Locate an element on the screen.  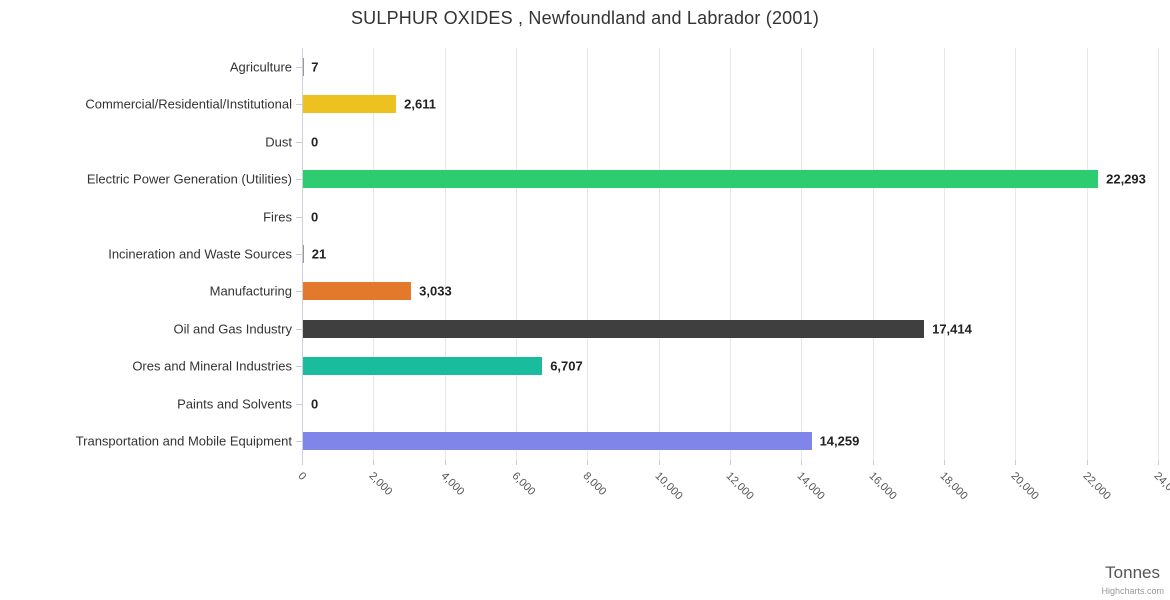
x-tick-label: 0 is located at coordinates (302, 476).